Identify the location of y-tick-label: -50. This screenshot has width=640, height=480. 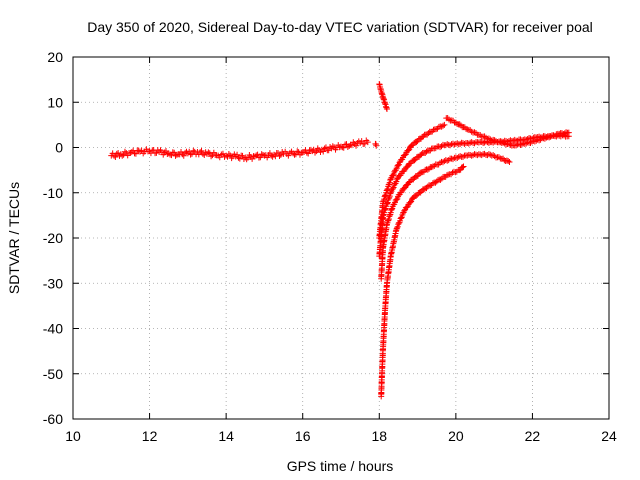
(53, 374).